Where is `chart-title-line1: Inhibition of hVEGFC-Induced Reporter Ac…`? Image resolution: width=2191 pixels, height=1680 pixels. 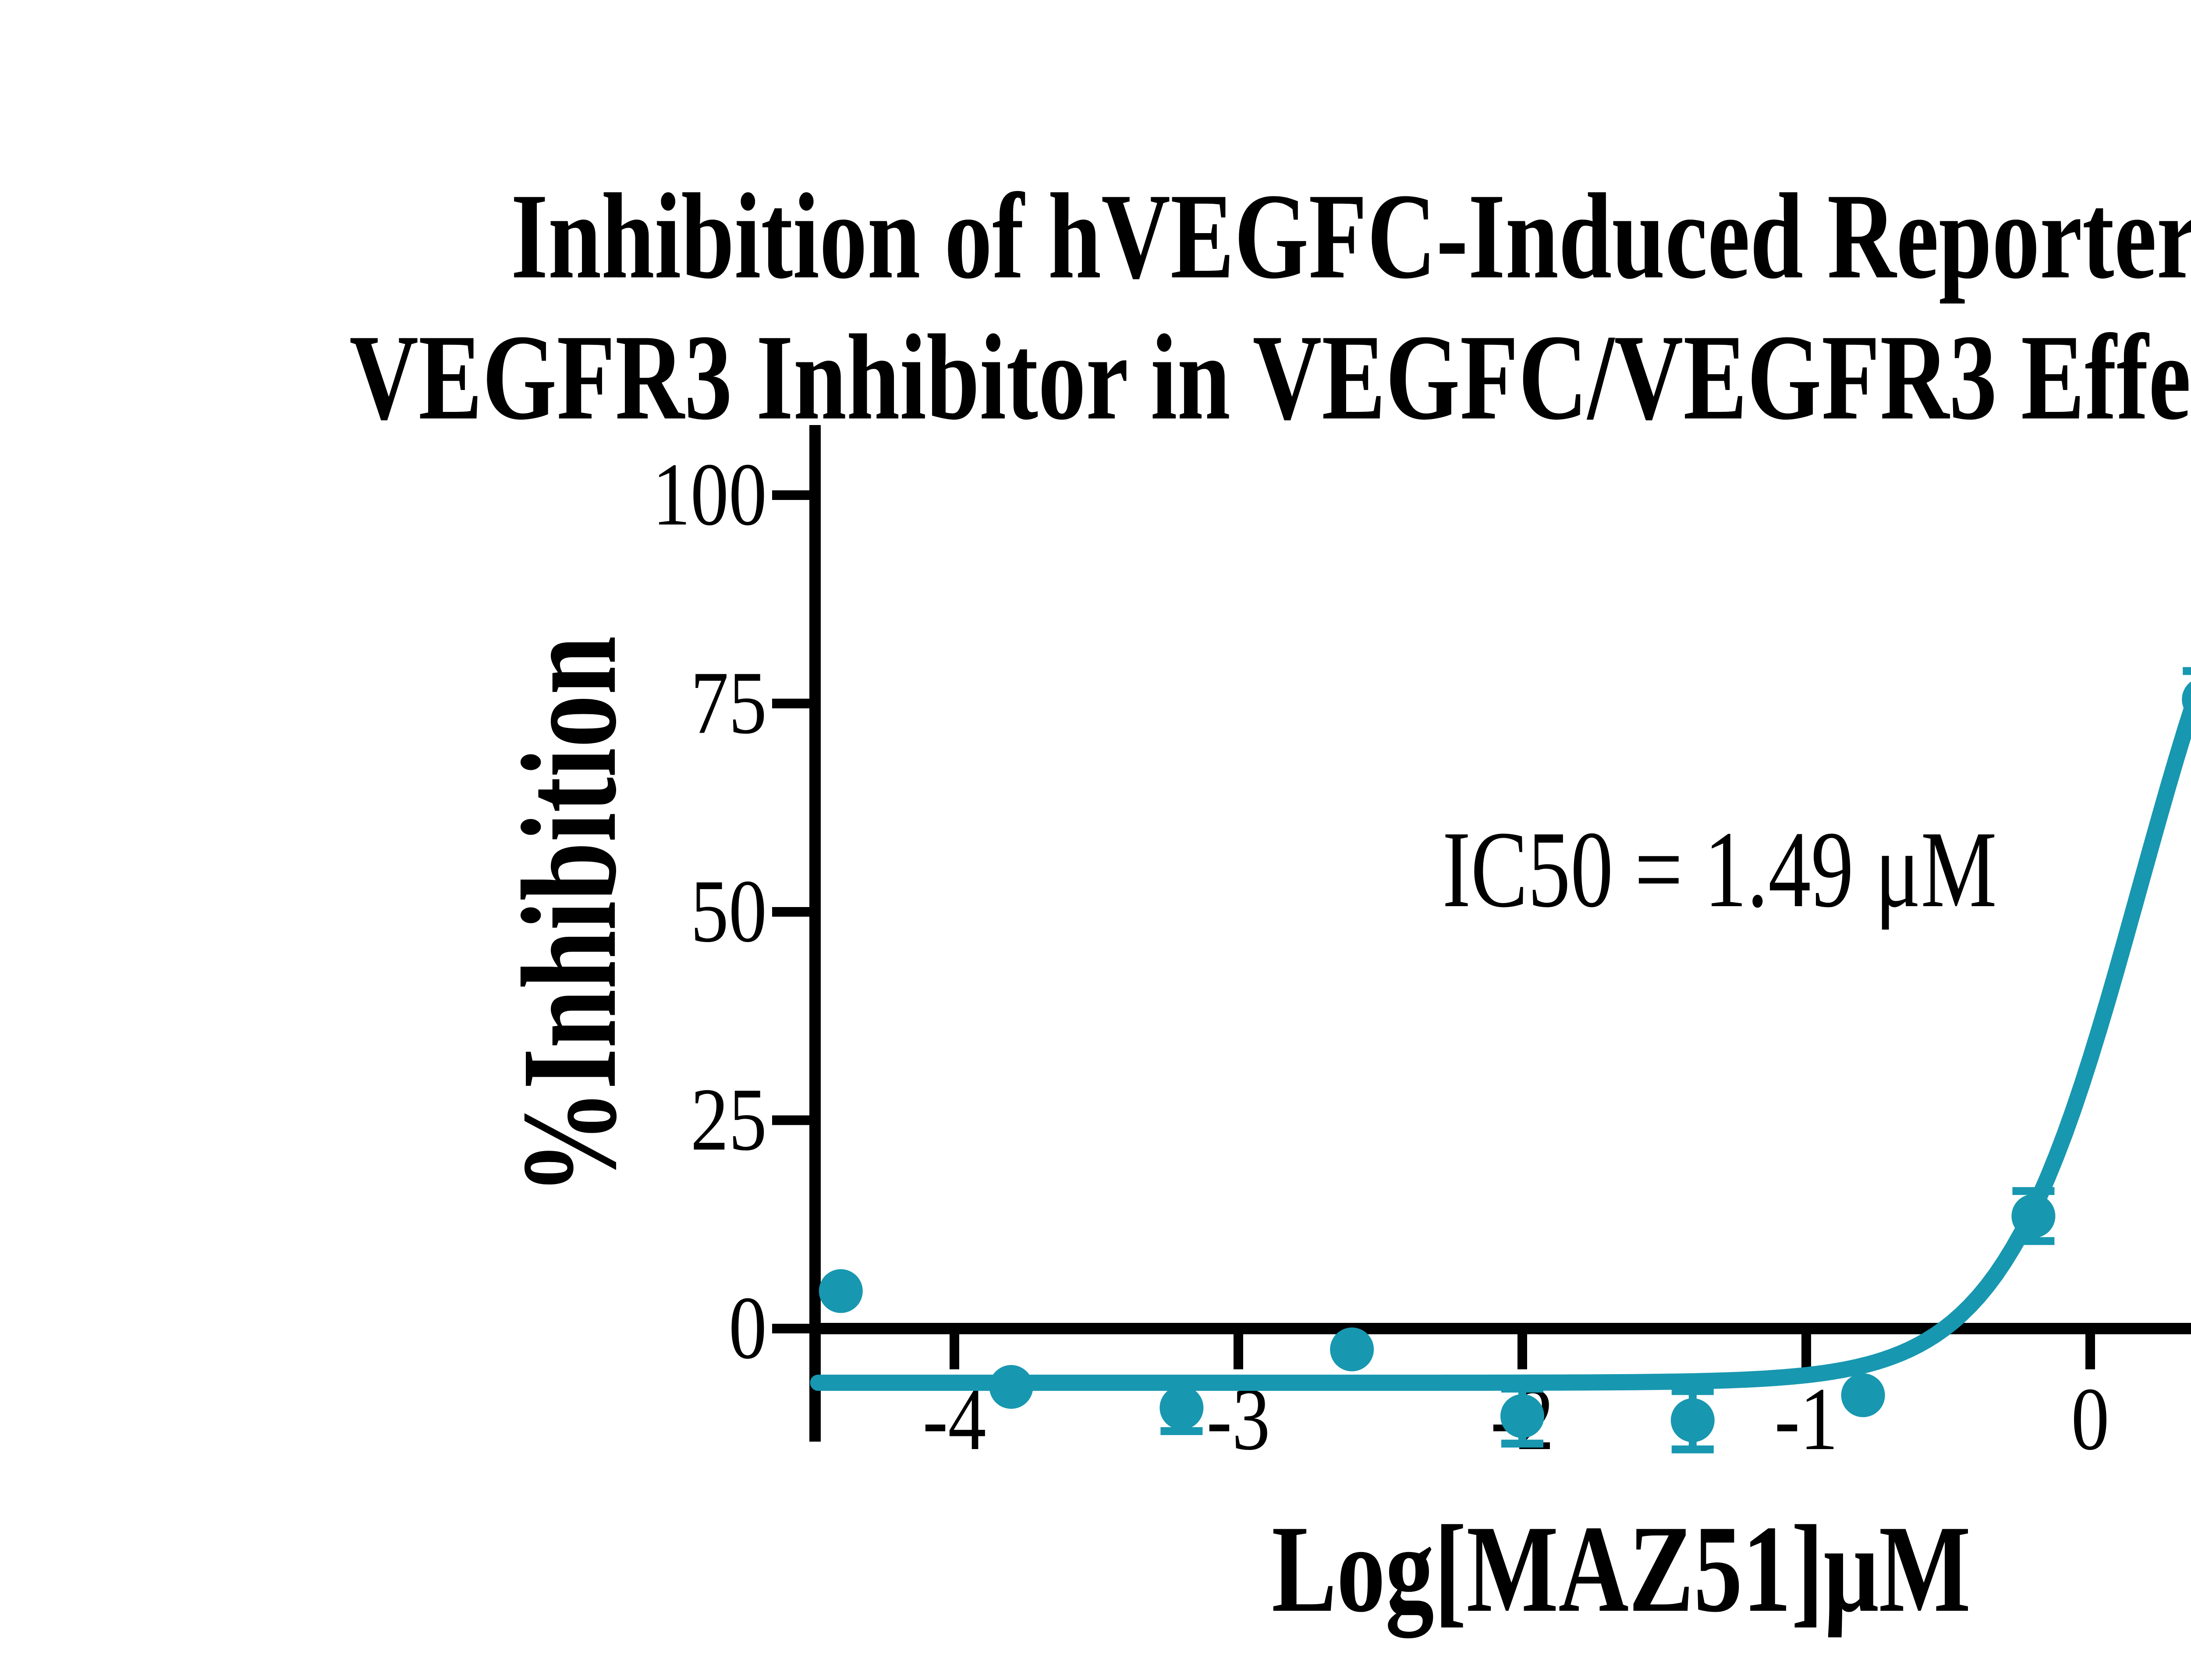
chart-title-line1: Inhibition of hVEGFC-Induced Reporter Ac… is located at coordinates (1351, 236).